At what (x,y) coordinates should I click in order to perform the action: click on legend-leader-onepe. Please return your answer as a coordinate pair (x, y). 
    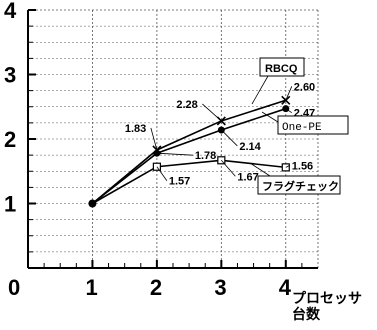
    Looking at the image, I should click on (270, 117).